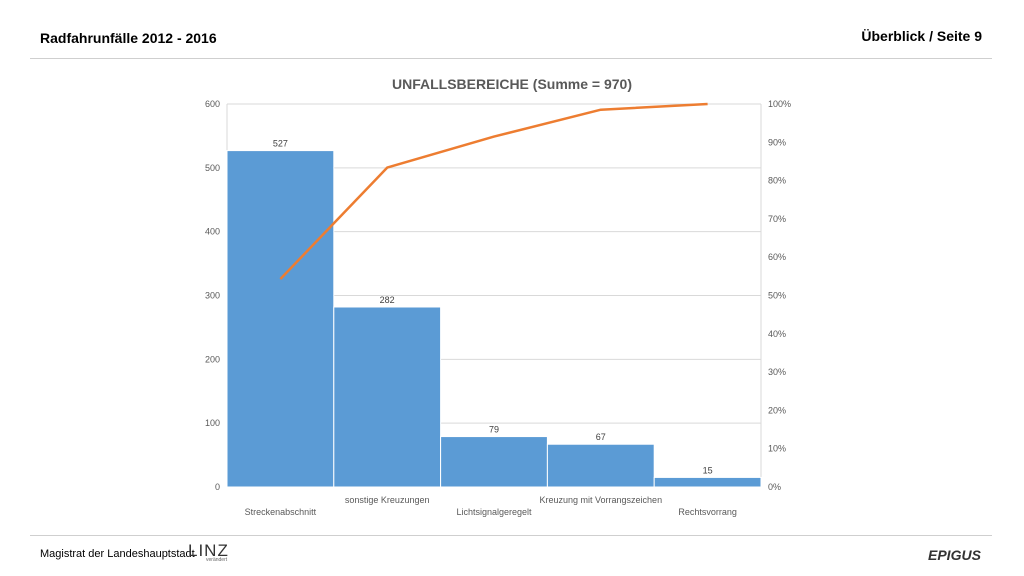 The image size is (1024, 576). Describe the element at coordinates (777, 372) in the screenshot. I see `y2-tick-label: 30%` at that location.